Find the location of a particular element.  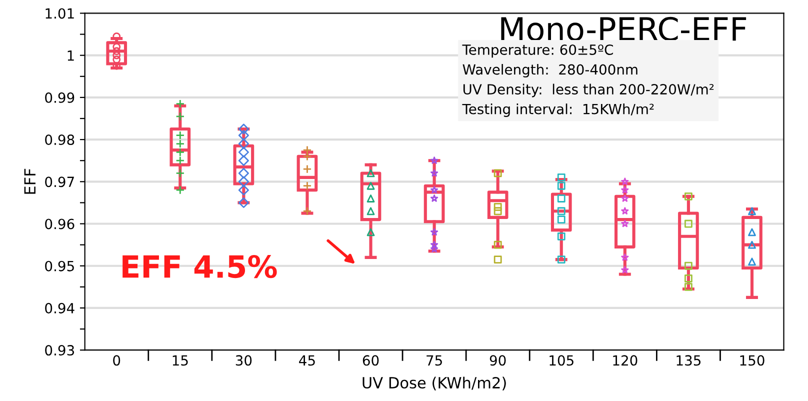

x-tick-label: 0 is located at coordinates (116, 360).